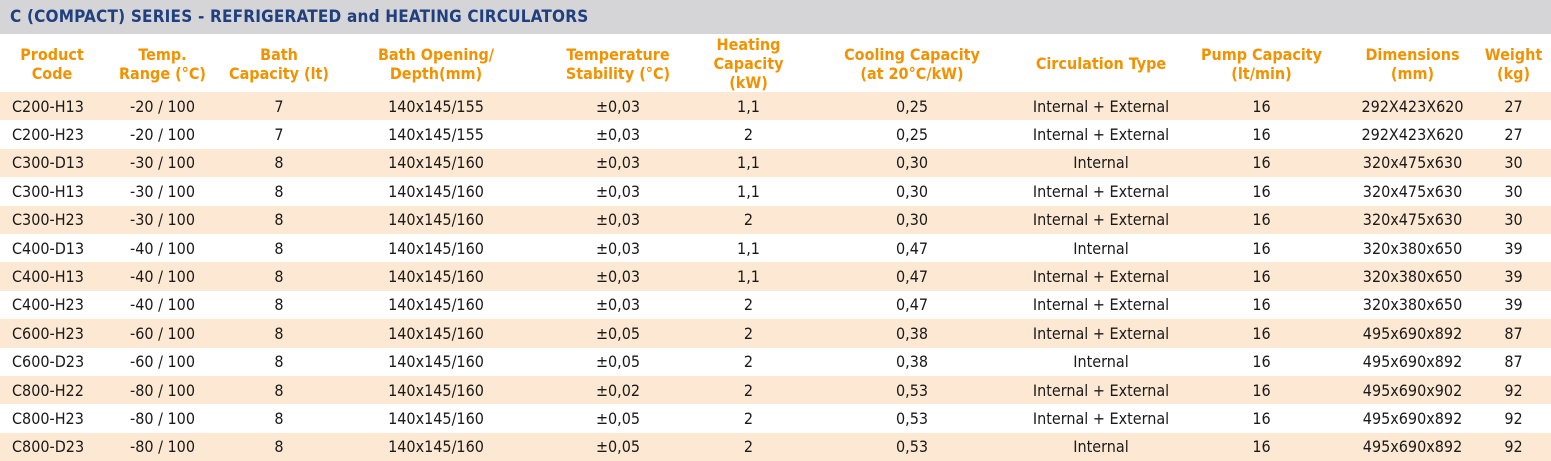 The width and height of the screenshot is (1551, 461). I want to click on cell-weight: 87, so click(1513, 361).